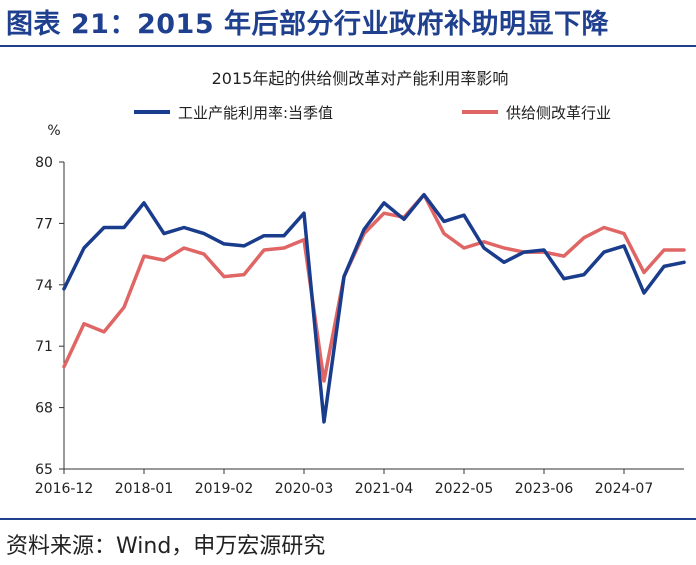 The height and width of the screenshot is (565, 696). Describe the element at coordinates (44, 409) in the screenshot. I see `y-tick-label: 68` at that location.